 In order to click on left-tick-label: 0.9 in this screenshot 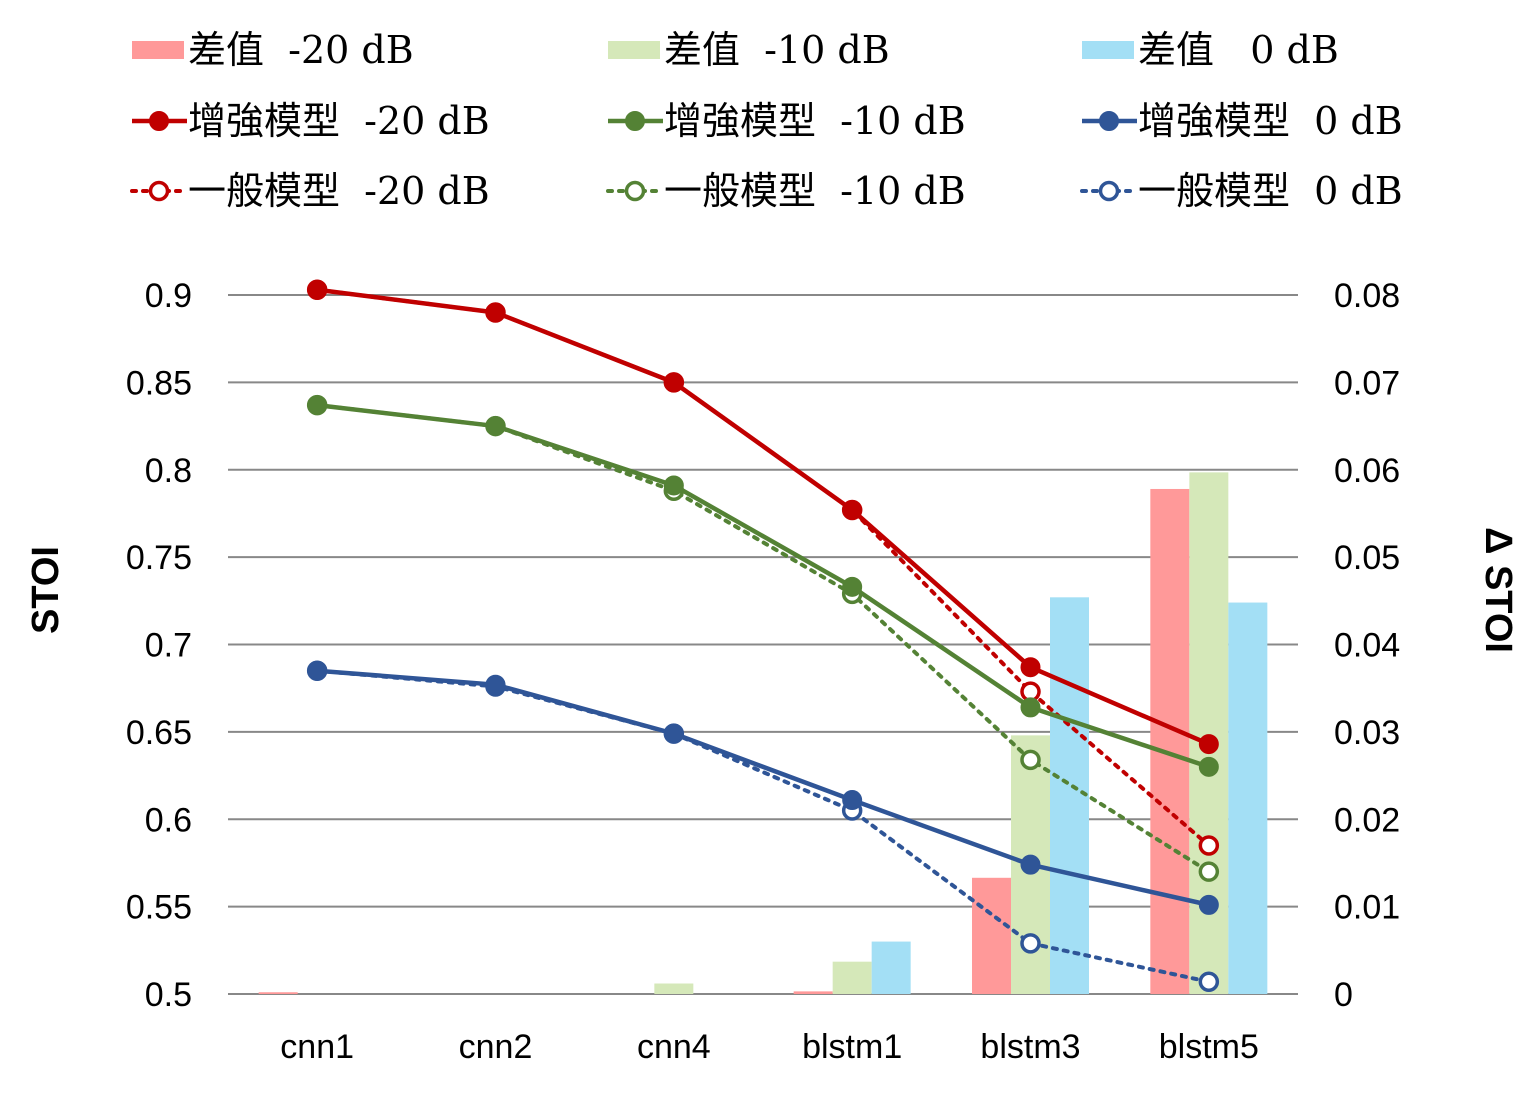, I will do `click(168, 296)`.